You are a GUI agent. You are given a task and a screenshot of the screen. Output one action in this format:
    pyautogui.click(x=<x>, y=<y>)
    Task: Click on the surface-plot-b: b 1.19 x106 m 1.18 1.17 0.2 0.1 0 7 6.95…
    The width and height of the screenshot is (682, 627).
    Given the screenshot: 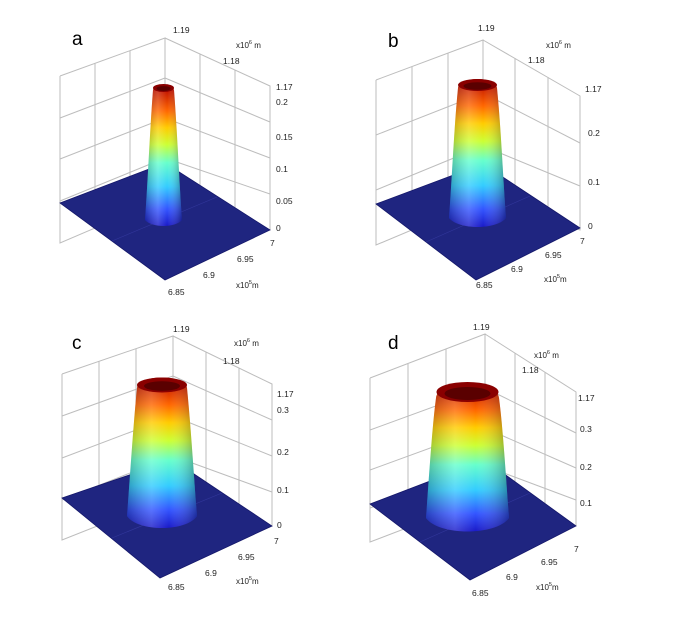 What is the action you would take?
    pyautogui.click(x=488, y=156)
    